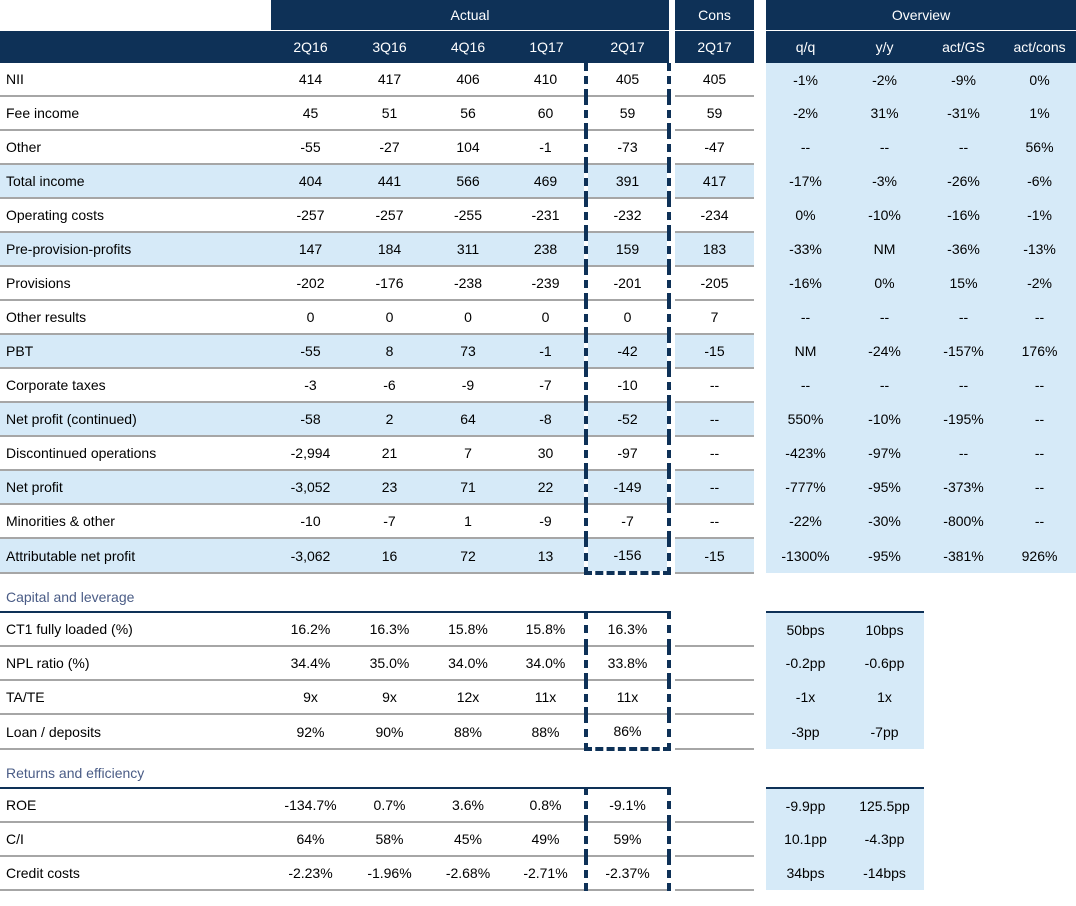  I want to click on table-row: Corporate taxes -3 -6 -9 -7 -10 -- -- -- -- --, so click(538, 385).